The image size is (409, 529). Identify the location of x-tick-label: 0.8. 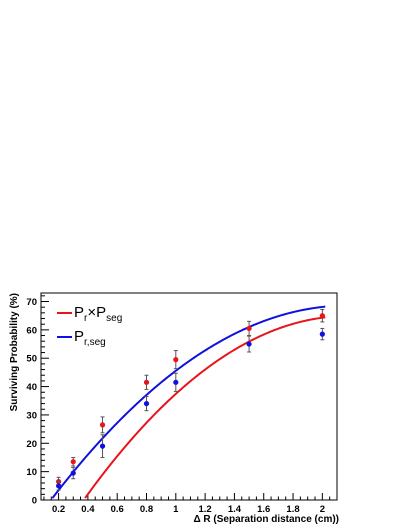
(146, 509).